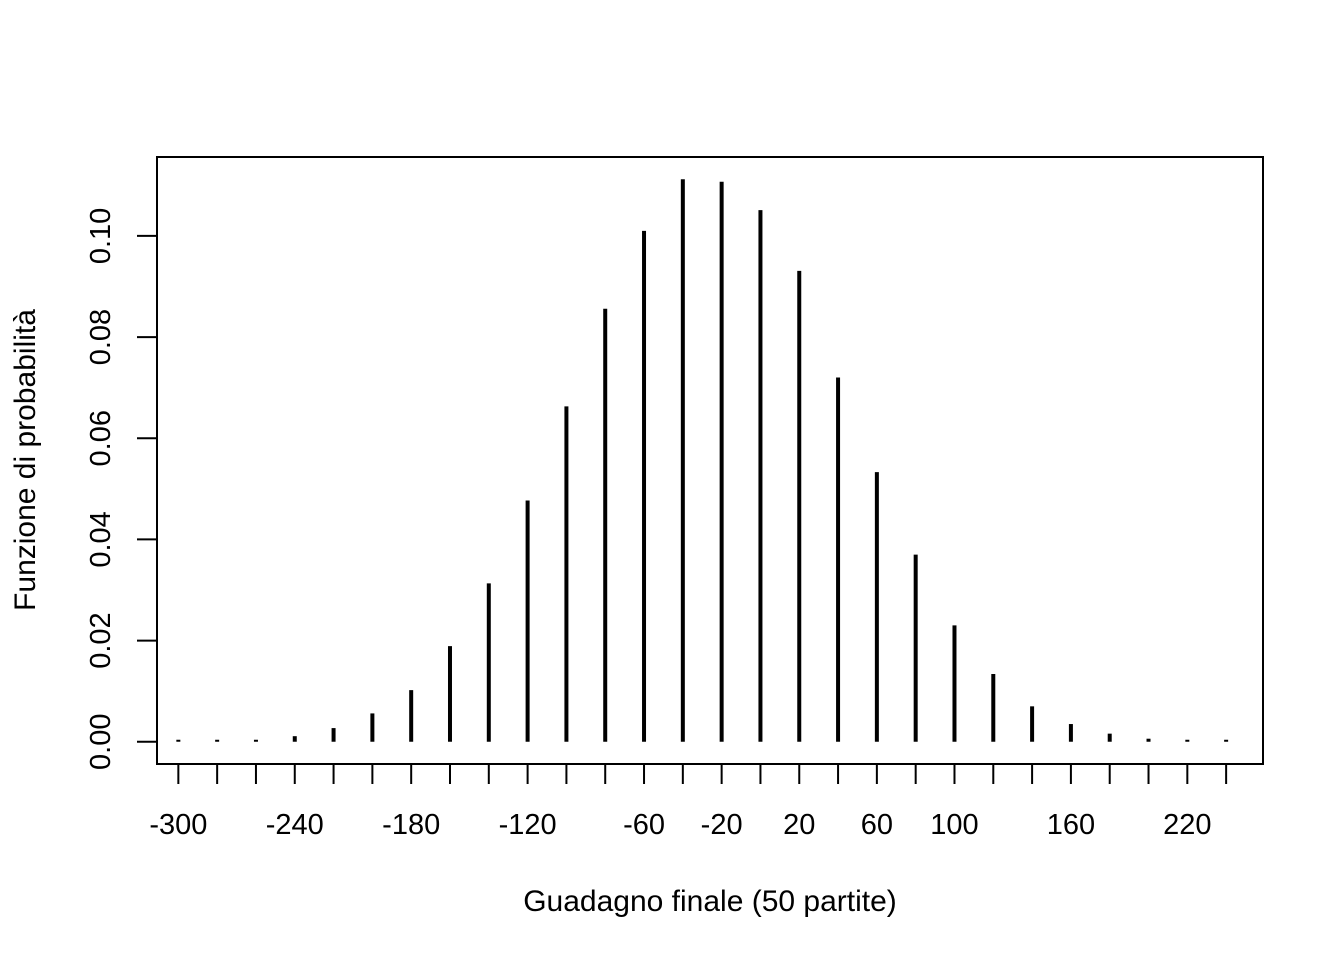 The image size is (1344, 960). What do you see at coordinates (25, 460) in the screenshot?
I see `y-axis-label: Funzione di probabilità` at bounding box center [25, 460].